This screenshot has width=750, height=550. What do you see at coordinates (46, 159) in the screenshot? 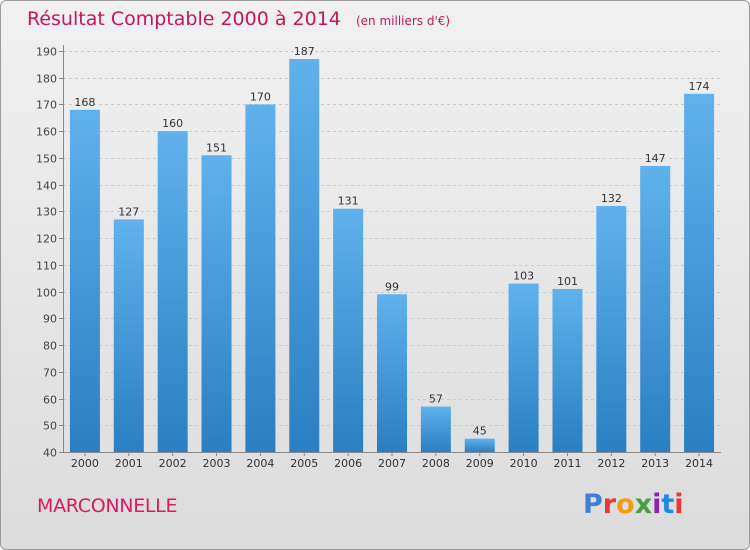
I see `y-tick-label: 150` at bounding box center [46, 159].